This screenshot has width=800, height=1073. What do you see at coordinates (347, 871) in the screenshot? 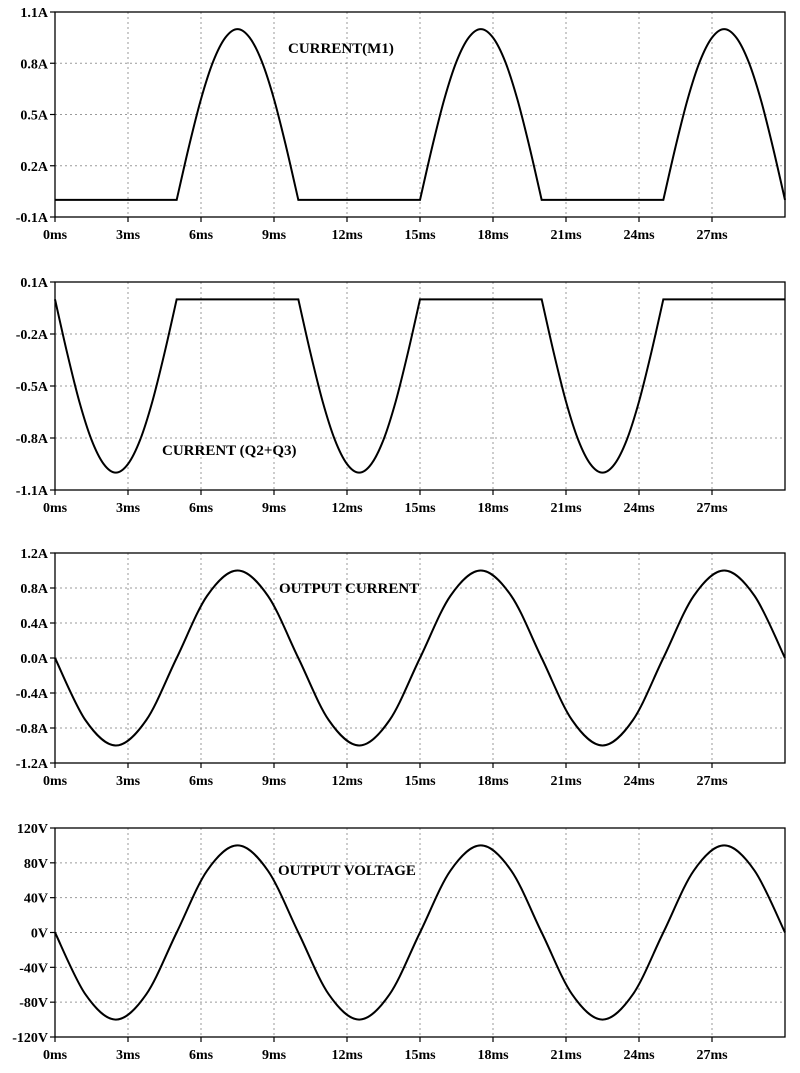
I see `trace-annotation: OUTPUT VOLTAGE` at bounding box center [347, 871].